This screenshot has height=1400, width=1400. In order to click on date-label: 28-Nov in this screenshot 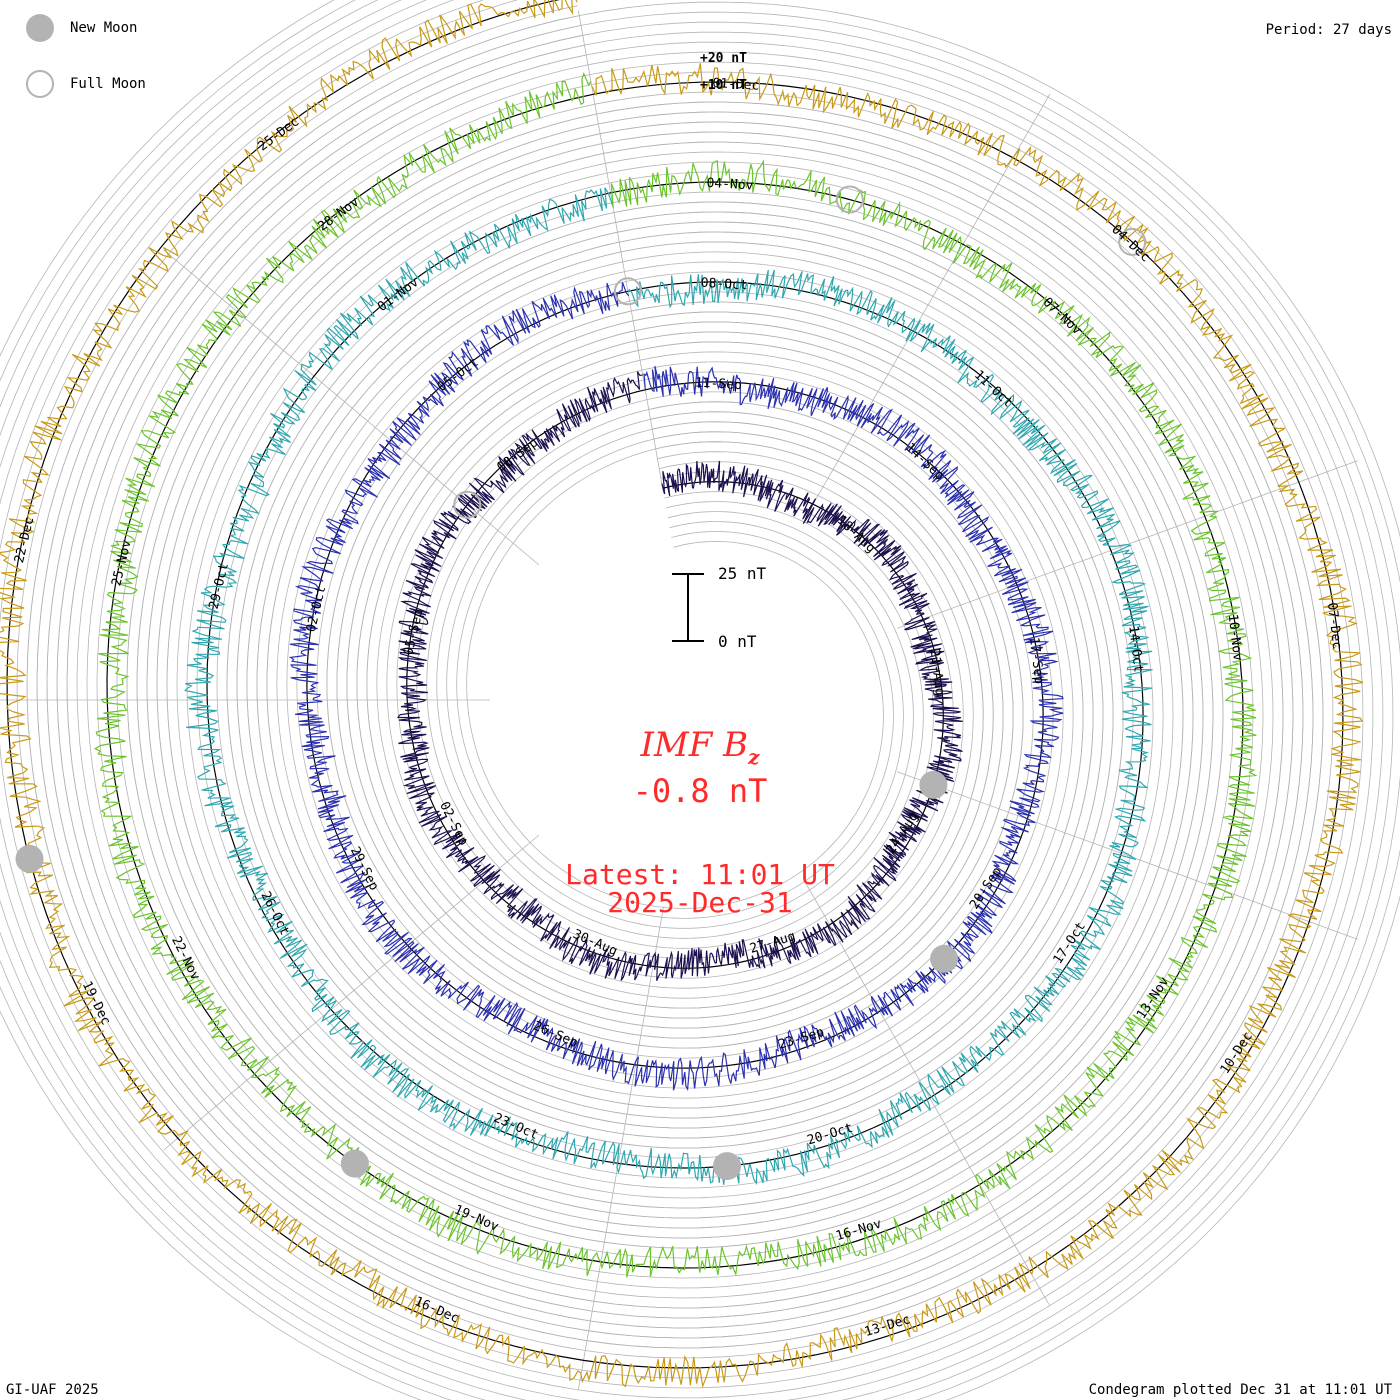, I will do `click(338, 214)`.